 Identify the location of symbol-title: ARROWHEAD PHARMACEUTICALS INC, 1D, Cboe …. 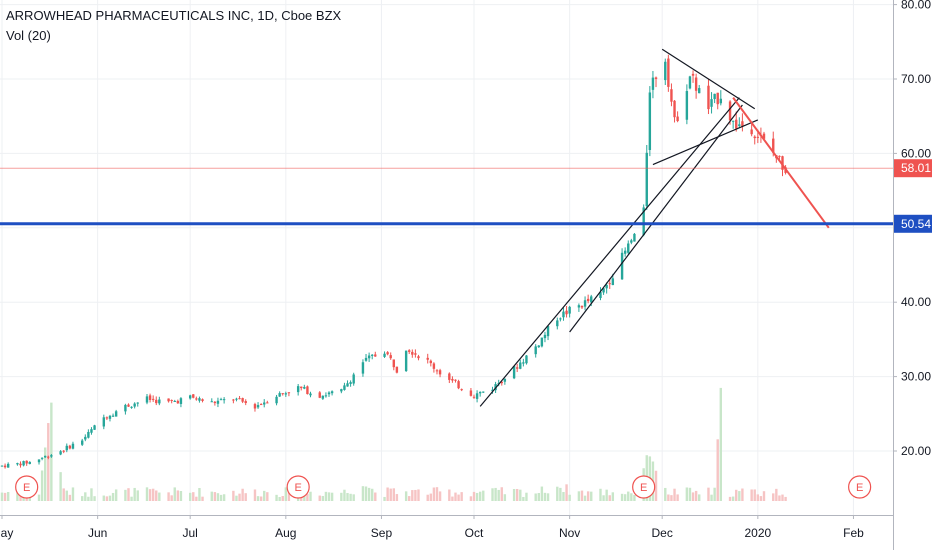
(174, 15).